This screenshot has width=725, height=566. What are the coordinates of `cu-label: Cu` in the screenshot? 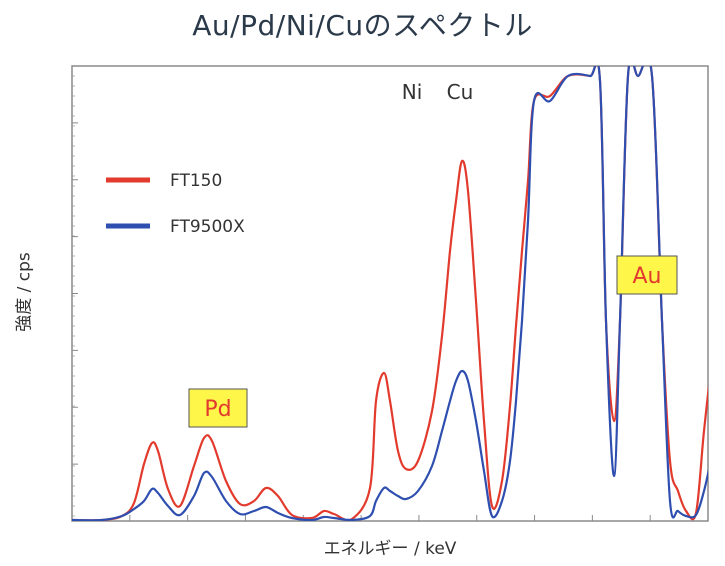 It's located at (460, 92).